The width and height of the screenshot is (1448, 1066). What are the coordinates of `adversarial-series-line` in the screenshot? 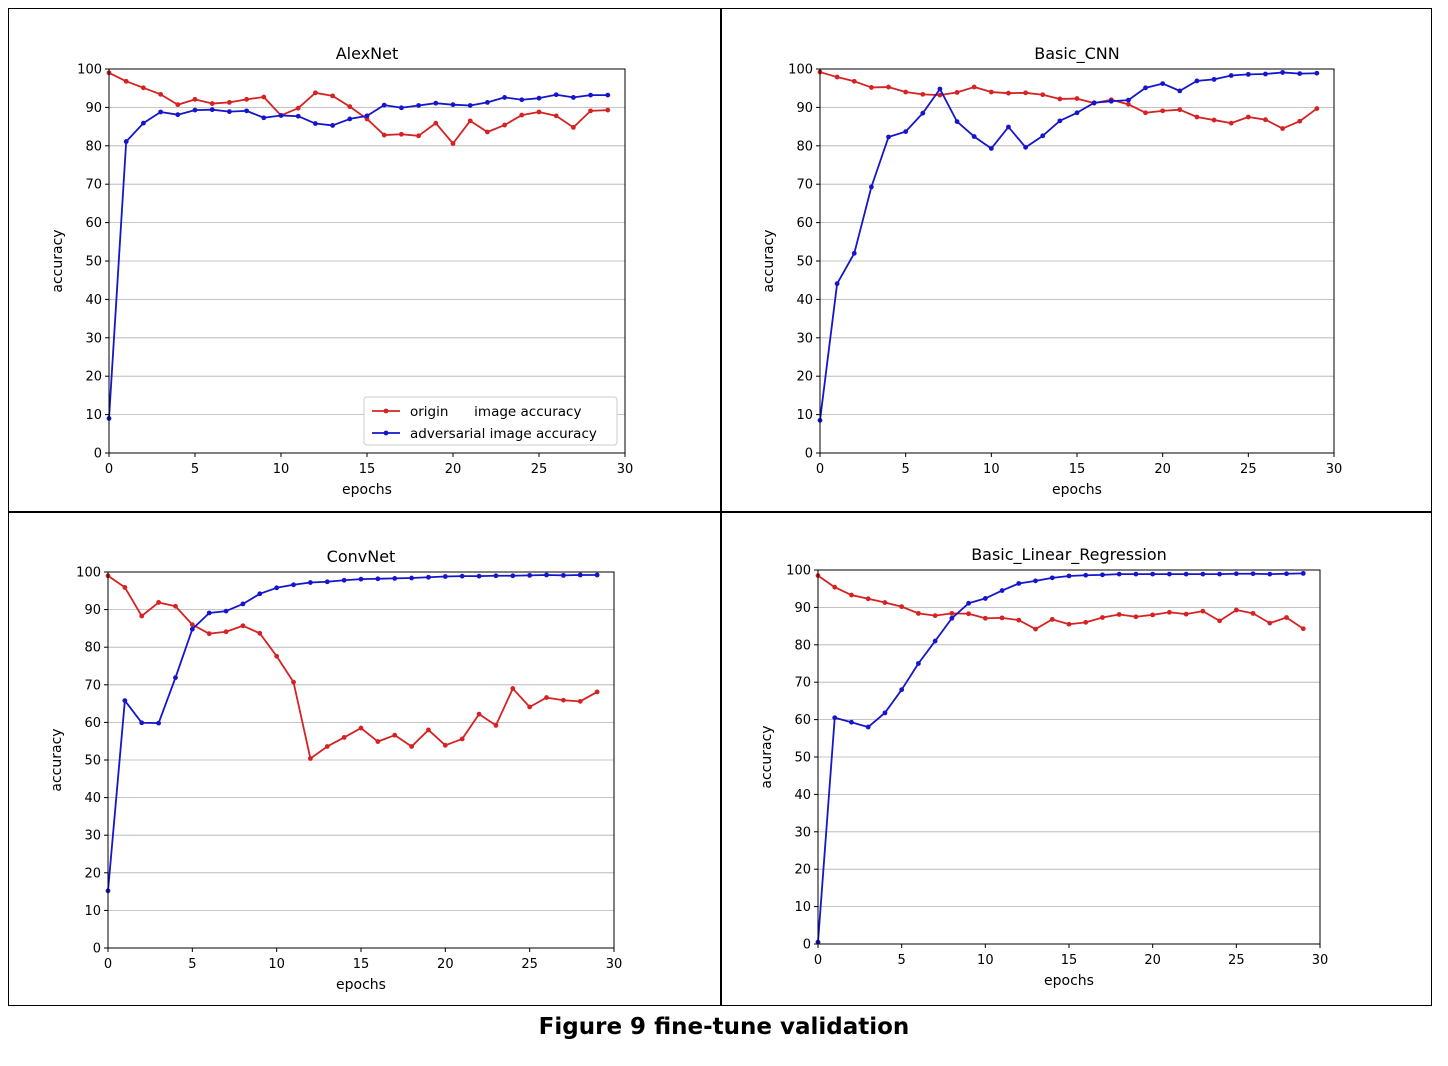 It's located at (1060, 757).